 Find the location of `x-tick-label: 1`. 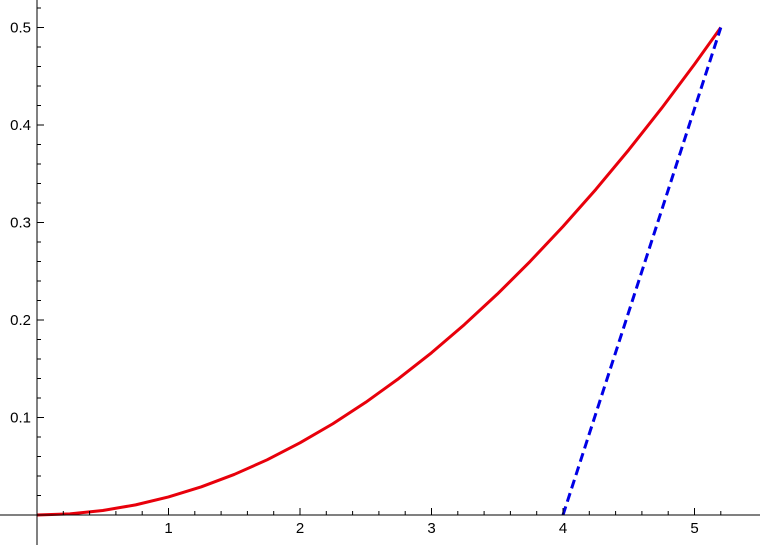

x-tick-label: 1 is located at coordinates (168, 528).